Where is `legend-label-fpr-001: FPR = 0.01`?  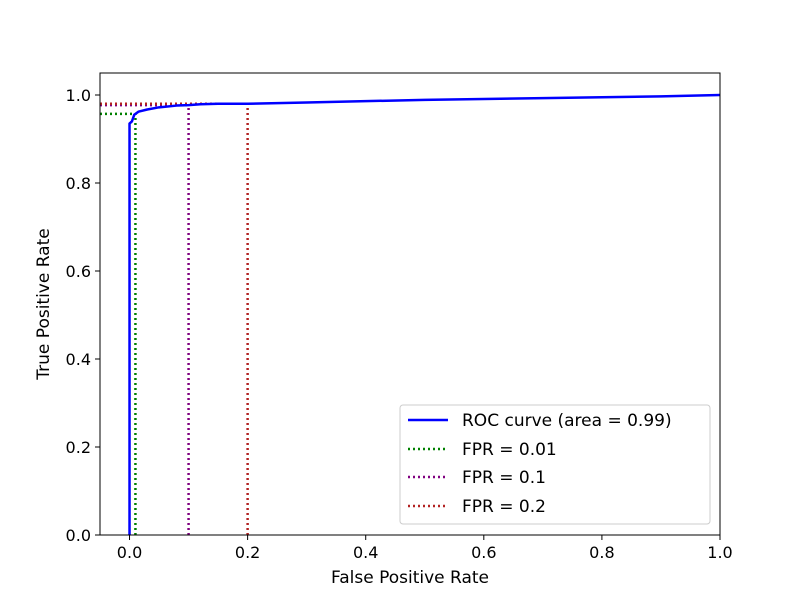
legend-label-fpr-001: FPR = 0.01 is located at coordinates (509, 450).